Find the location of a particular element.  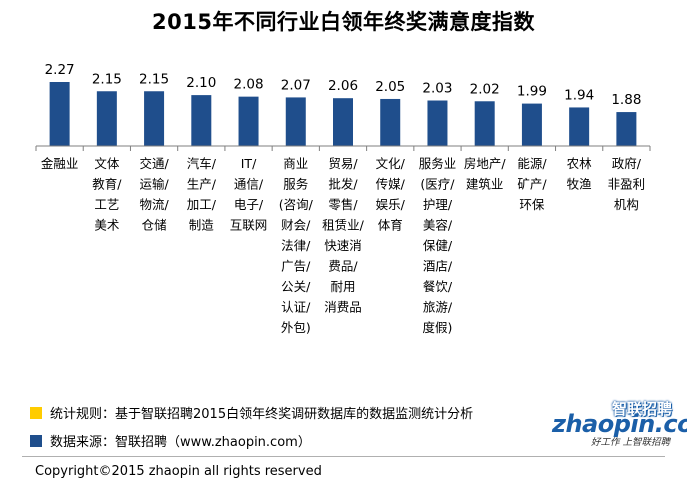

category-label-line: 保健/ is located at coordinates (438, 245).